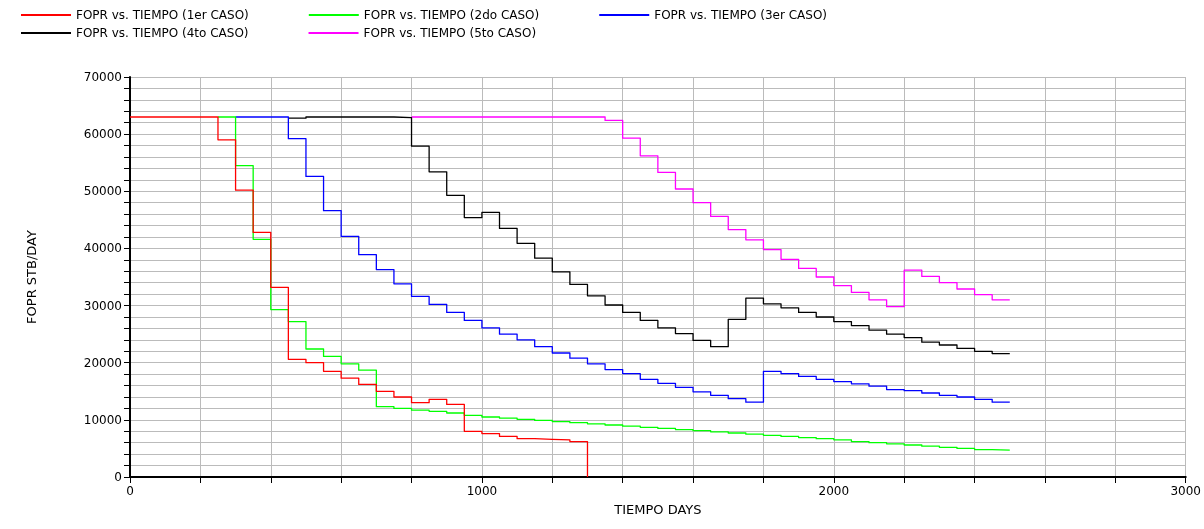 This screenshot has height=529, width=1204. I want to click on y-tick-label: 30000, so click(102, 305).